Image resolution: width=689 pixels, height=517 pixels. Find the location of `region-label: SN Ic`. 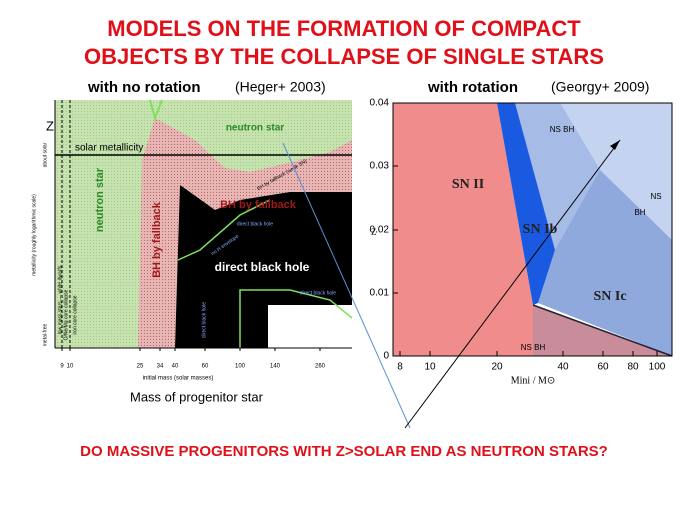

region-label: SN Ic is located at coordinates (609, 296).